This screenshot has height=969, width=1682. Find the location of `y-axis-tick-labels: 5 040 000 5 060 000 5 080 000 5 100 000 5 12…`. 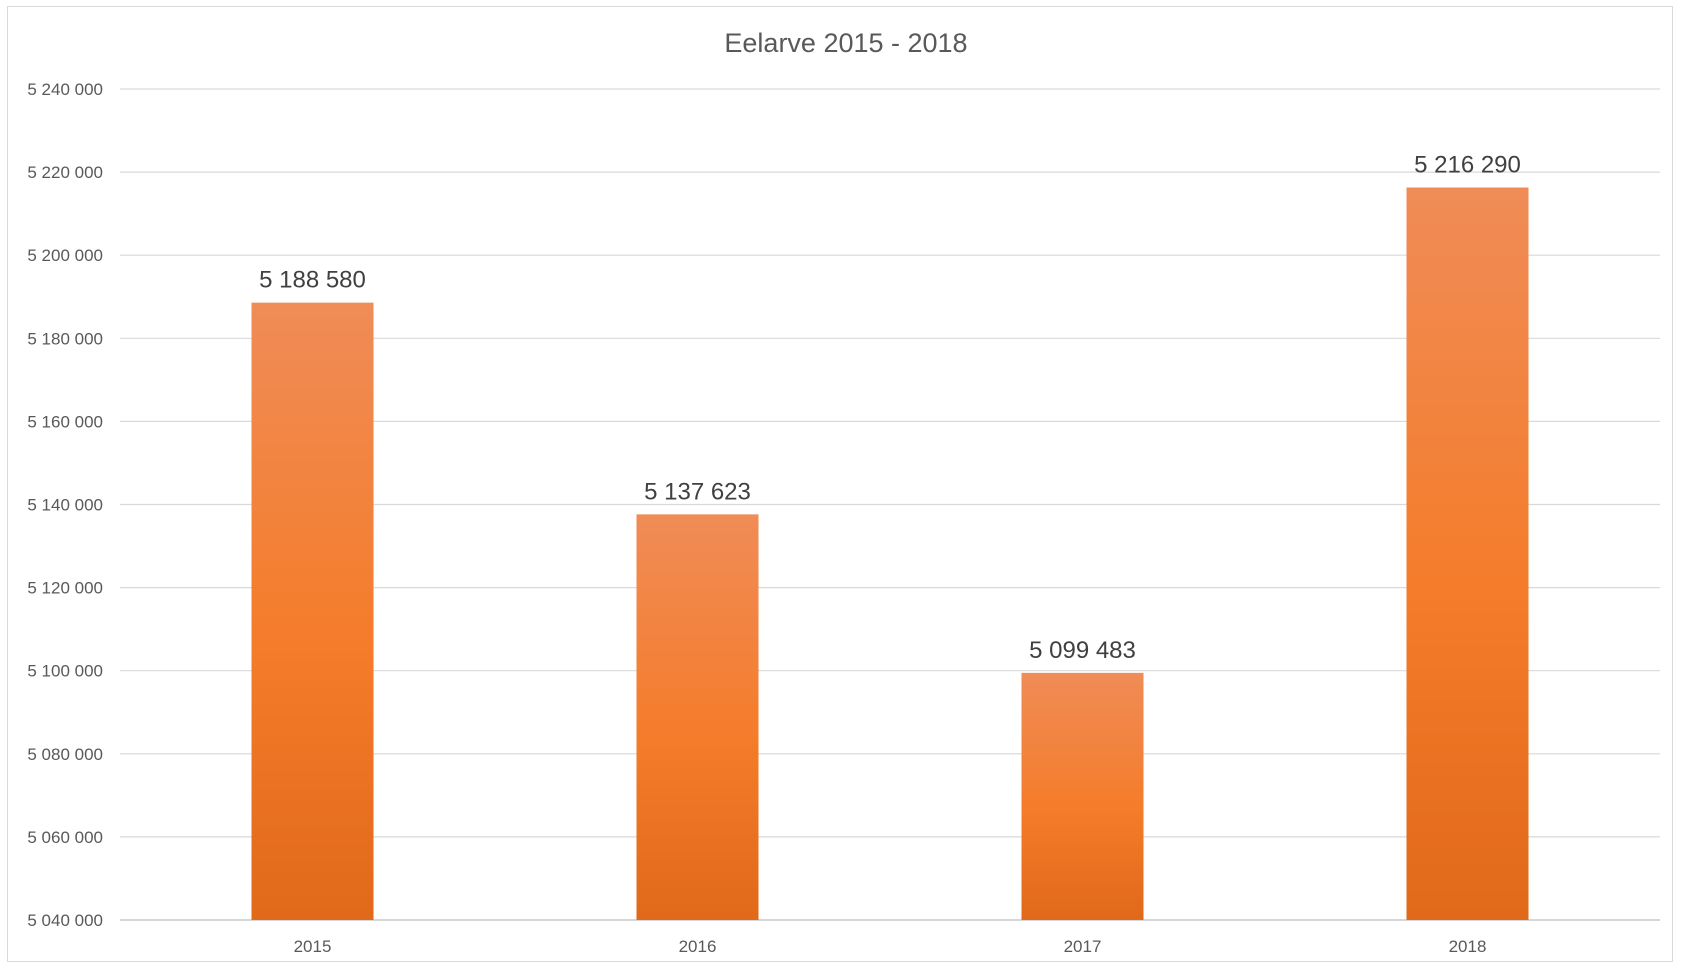

y-axis-tick-labels: 5 040 000 5 060 000 5 080 000 5 100 000 5 12… is located at coordinates (65, 505).